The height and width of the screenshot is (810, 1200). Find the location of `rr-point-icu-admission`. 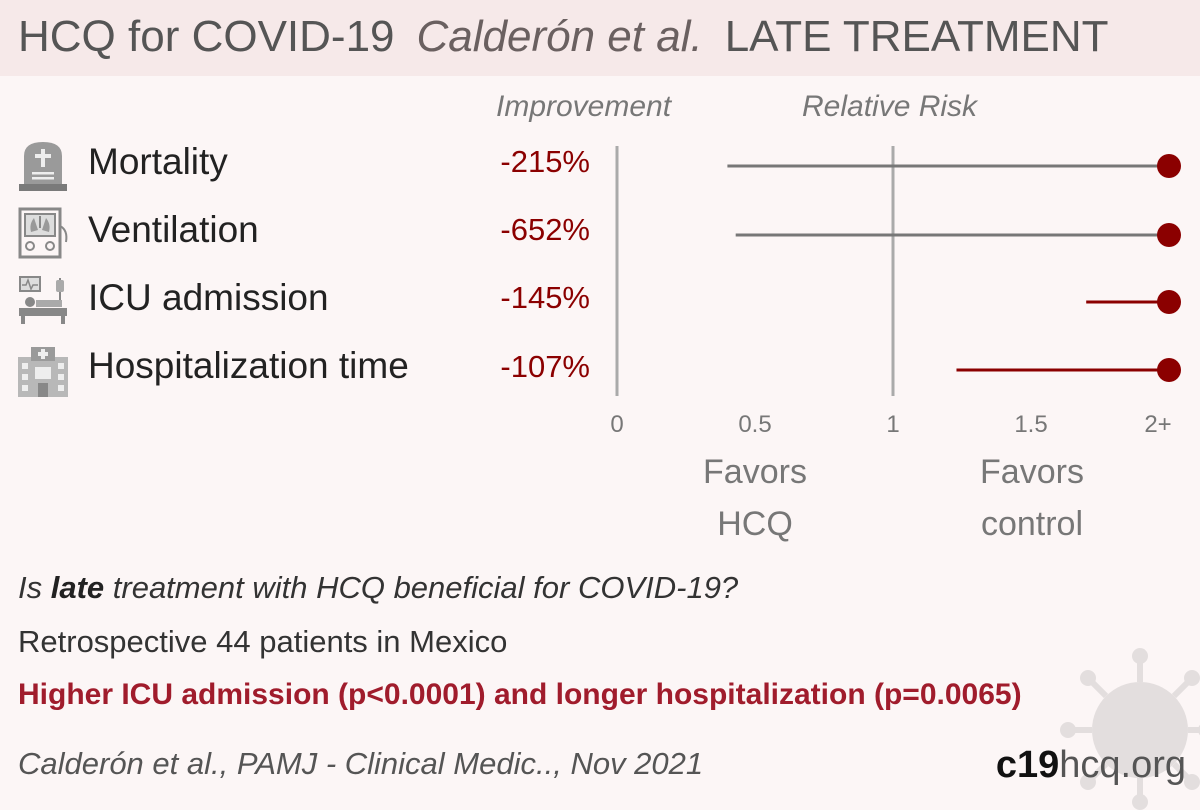

rr-point-icu-admission is located at coordinates (1169, 302).